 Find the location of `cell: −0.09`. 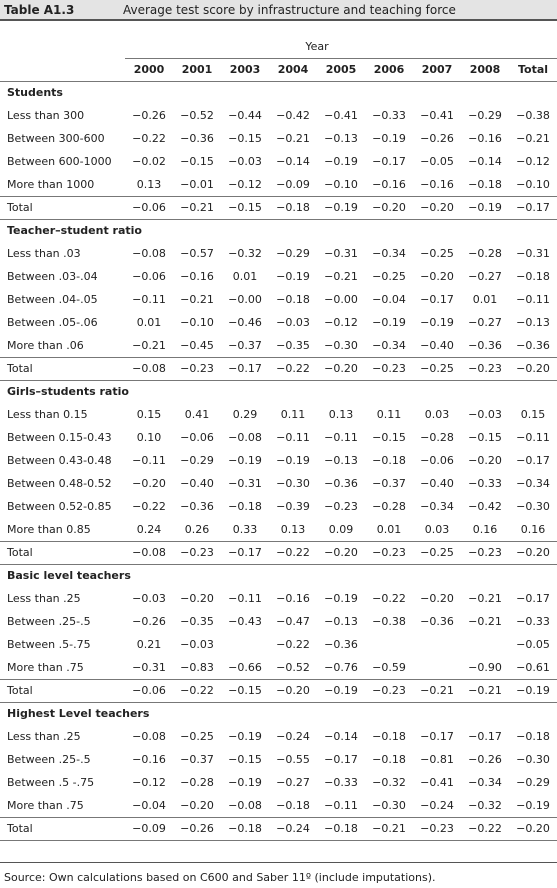

cell: −0.09 is located at coordinates (149, 828).